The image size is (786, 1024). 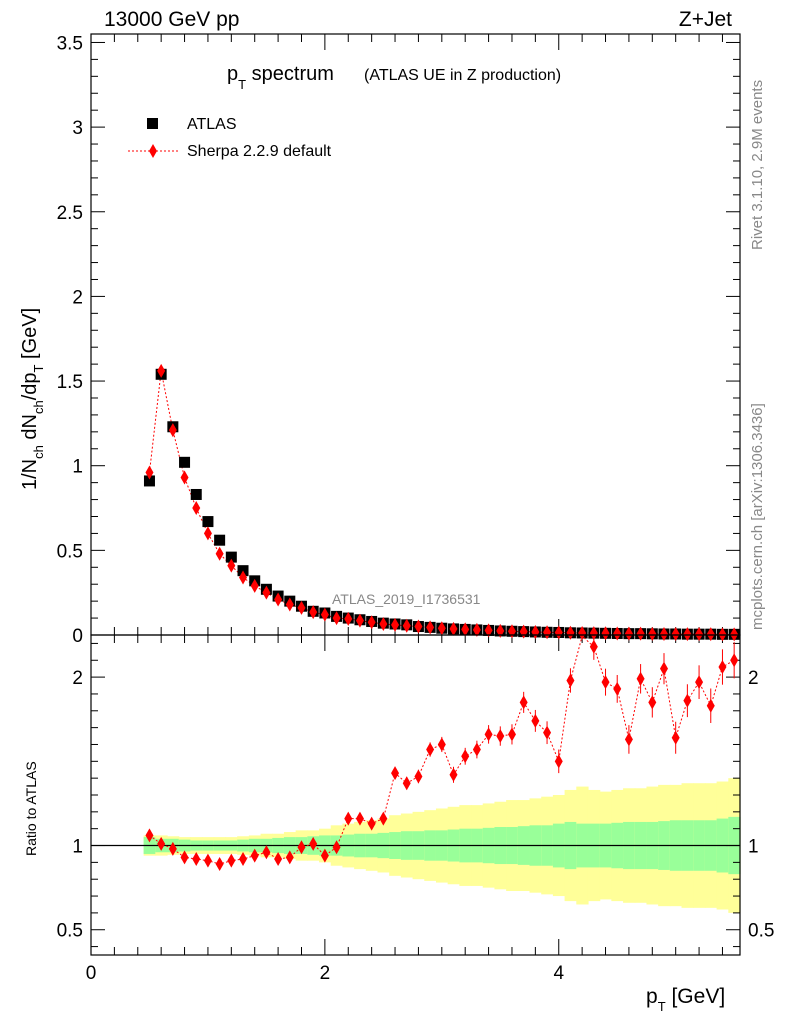 I want to click on main-ytick-label: 1.5, so click(x=70, y=382).